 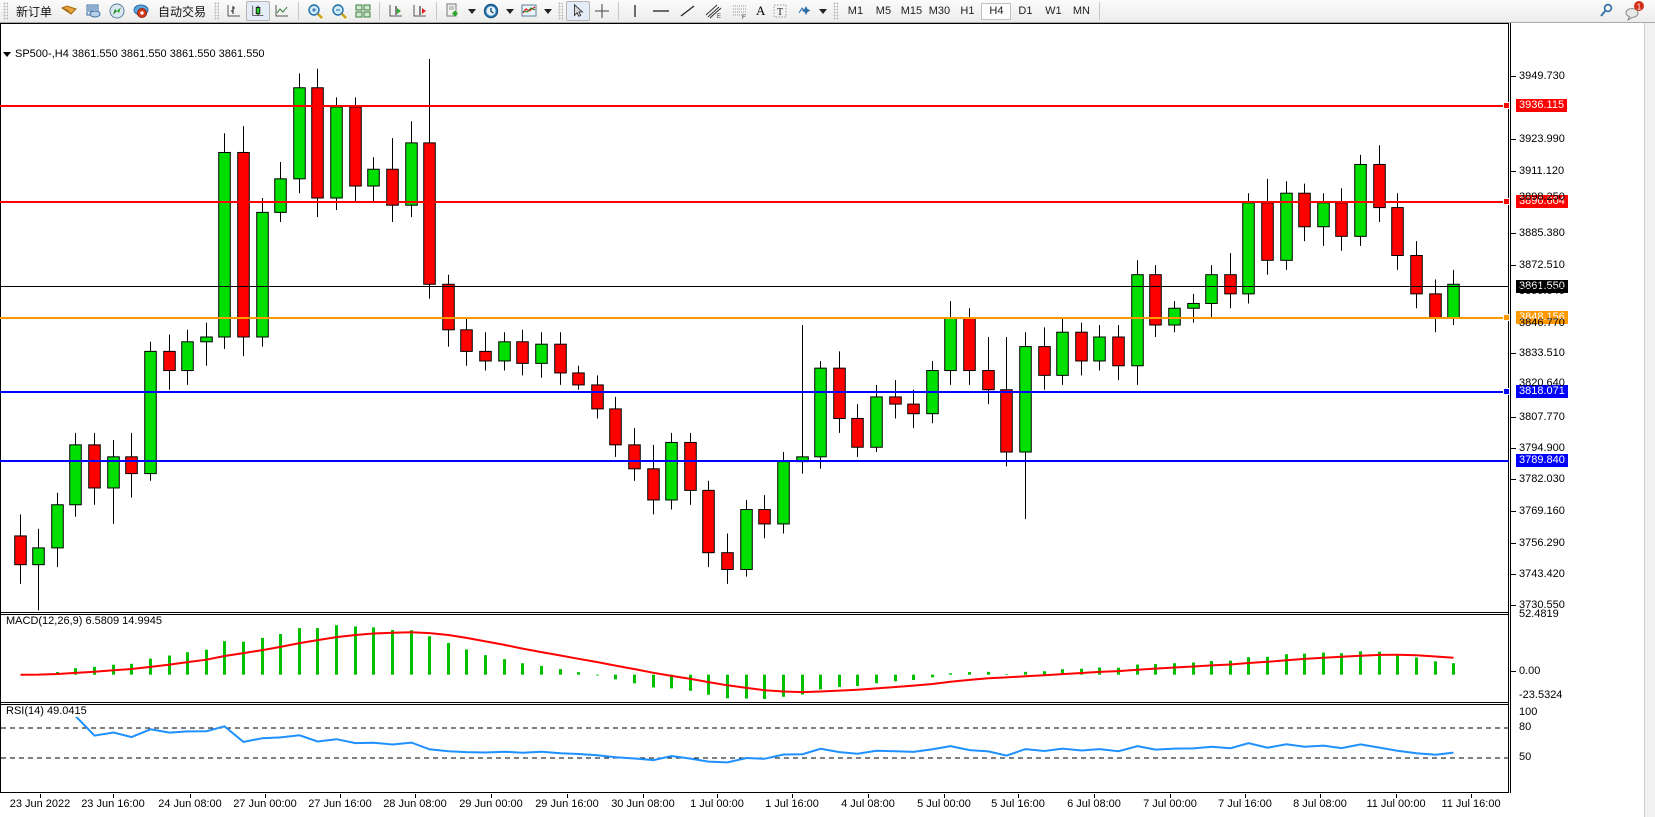 What do you see at coordinates (453, 11) in the screenshot?
I see `indicators-icon` at bounding box center [453, 11].